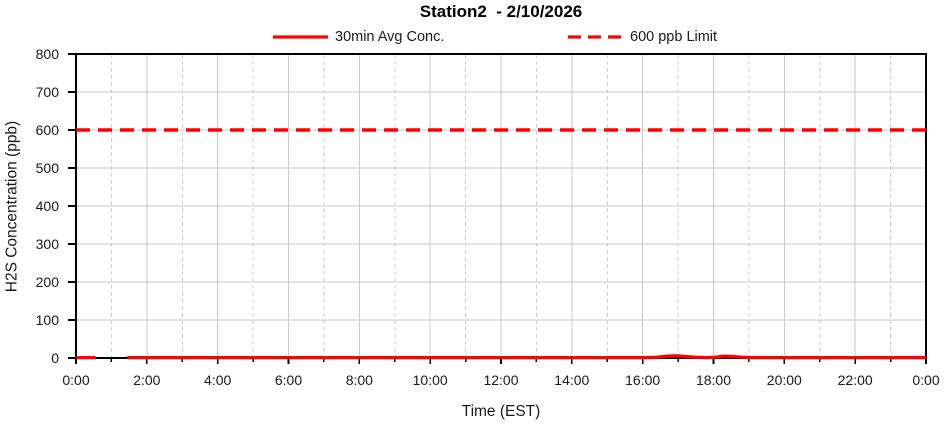  Describe the element at coordinates (855, 380) in the screenshot. I see `x-tick-label: 22:00` at that location.